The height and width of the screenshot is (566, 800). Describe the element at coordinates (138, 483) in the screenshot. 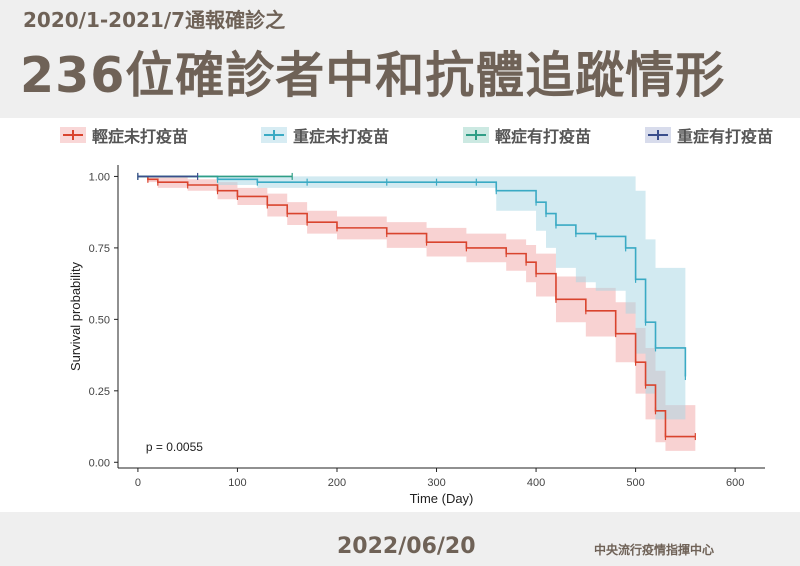

I see `x-tick-label: 0` at that location.